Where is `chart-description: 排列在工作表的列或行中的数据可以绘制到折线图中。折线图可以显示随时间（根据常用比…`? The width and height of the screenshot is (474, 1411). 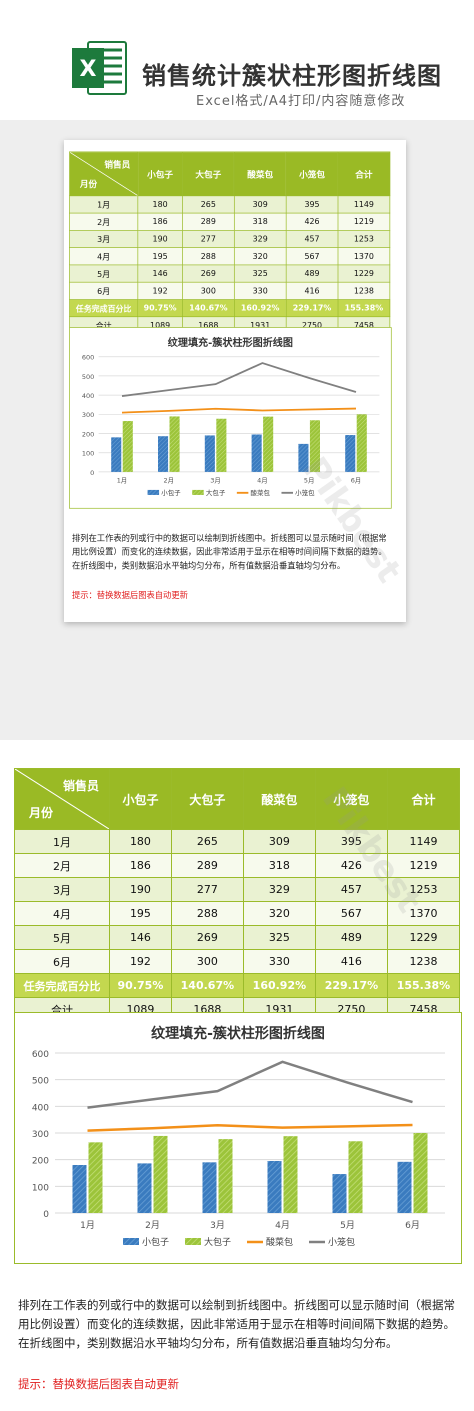 chart-description: 排列在工作表的列或行中的数据可以绘制到折线图中。折线图可以显示随时间（根据常用比… is located at coordinates (236, 1324).